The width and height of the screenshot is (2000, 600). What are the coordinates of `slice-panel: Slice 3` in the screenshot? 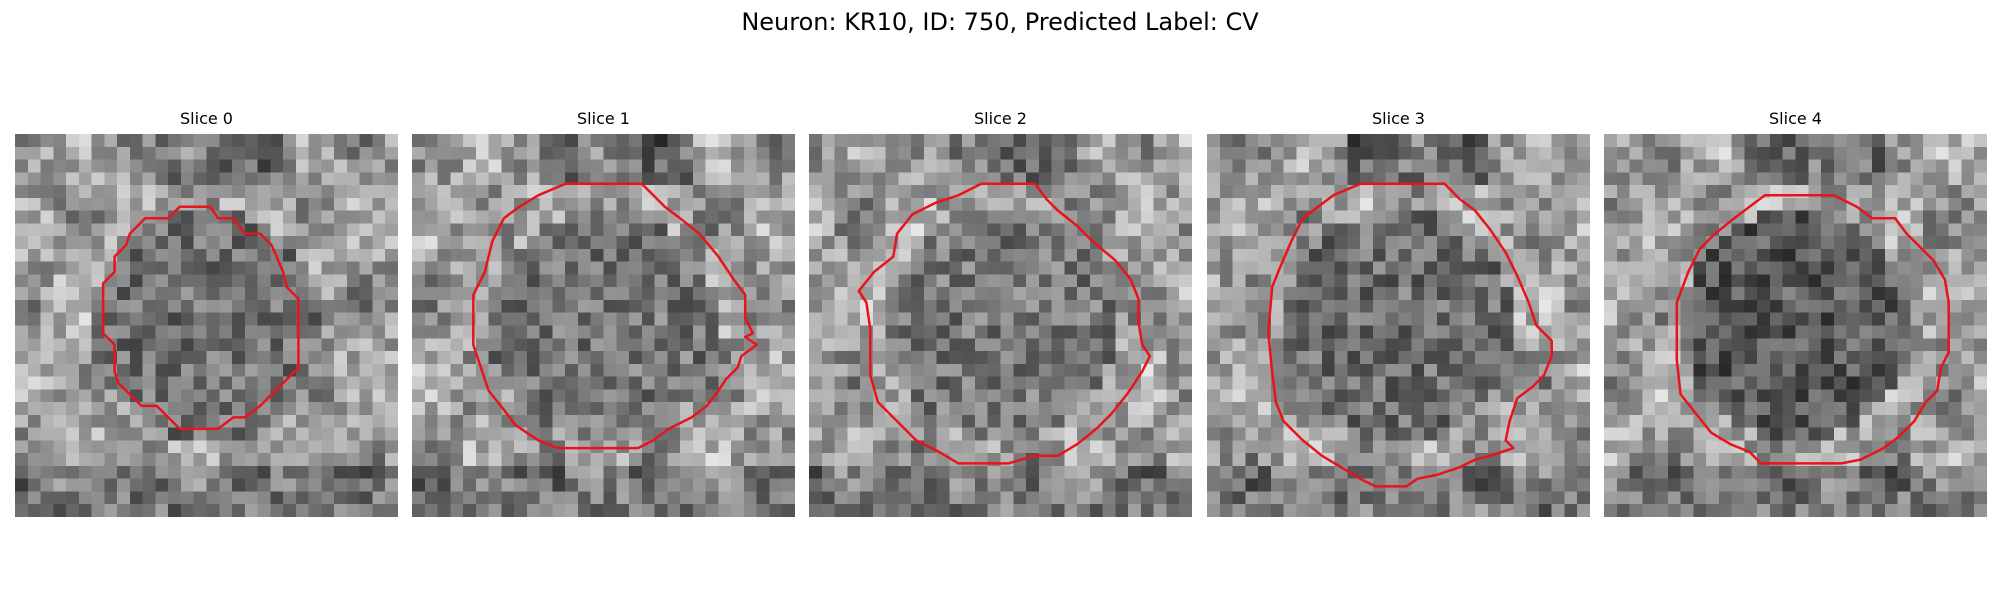 It's located at (1398, 312).